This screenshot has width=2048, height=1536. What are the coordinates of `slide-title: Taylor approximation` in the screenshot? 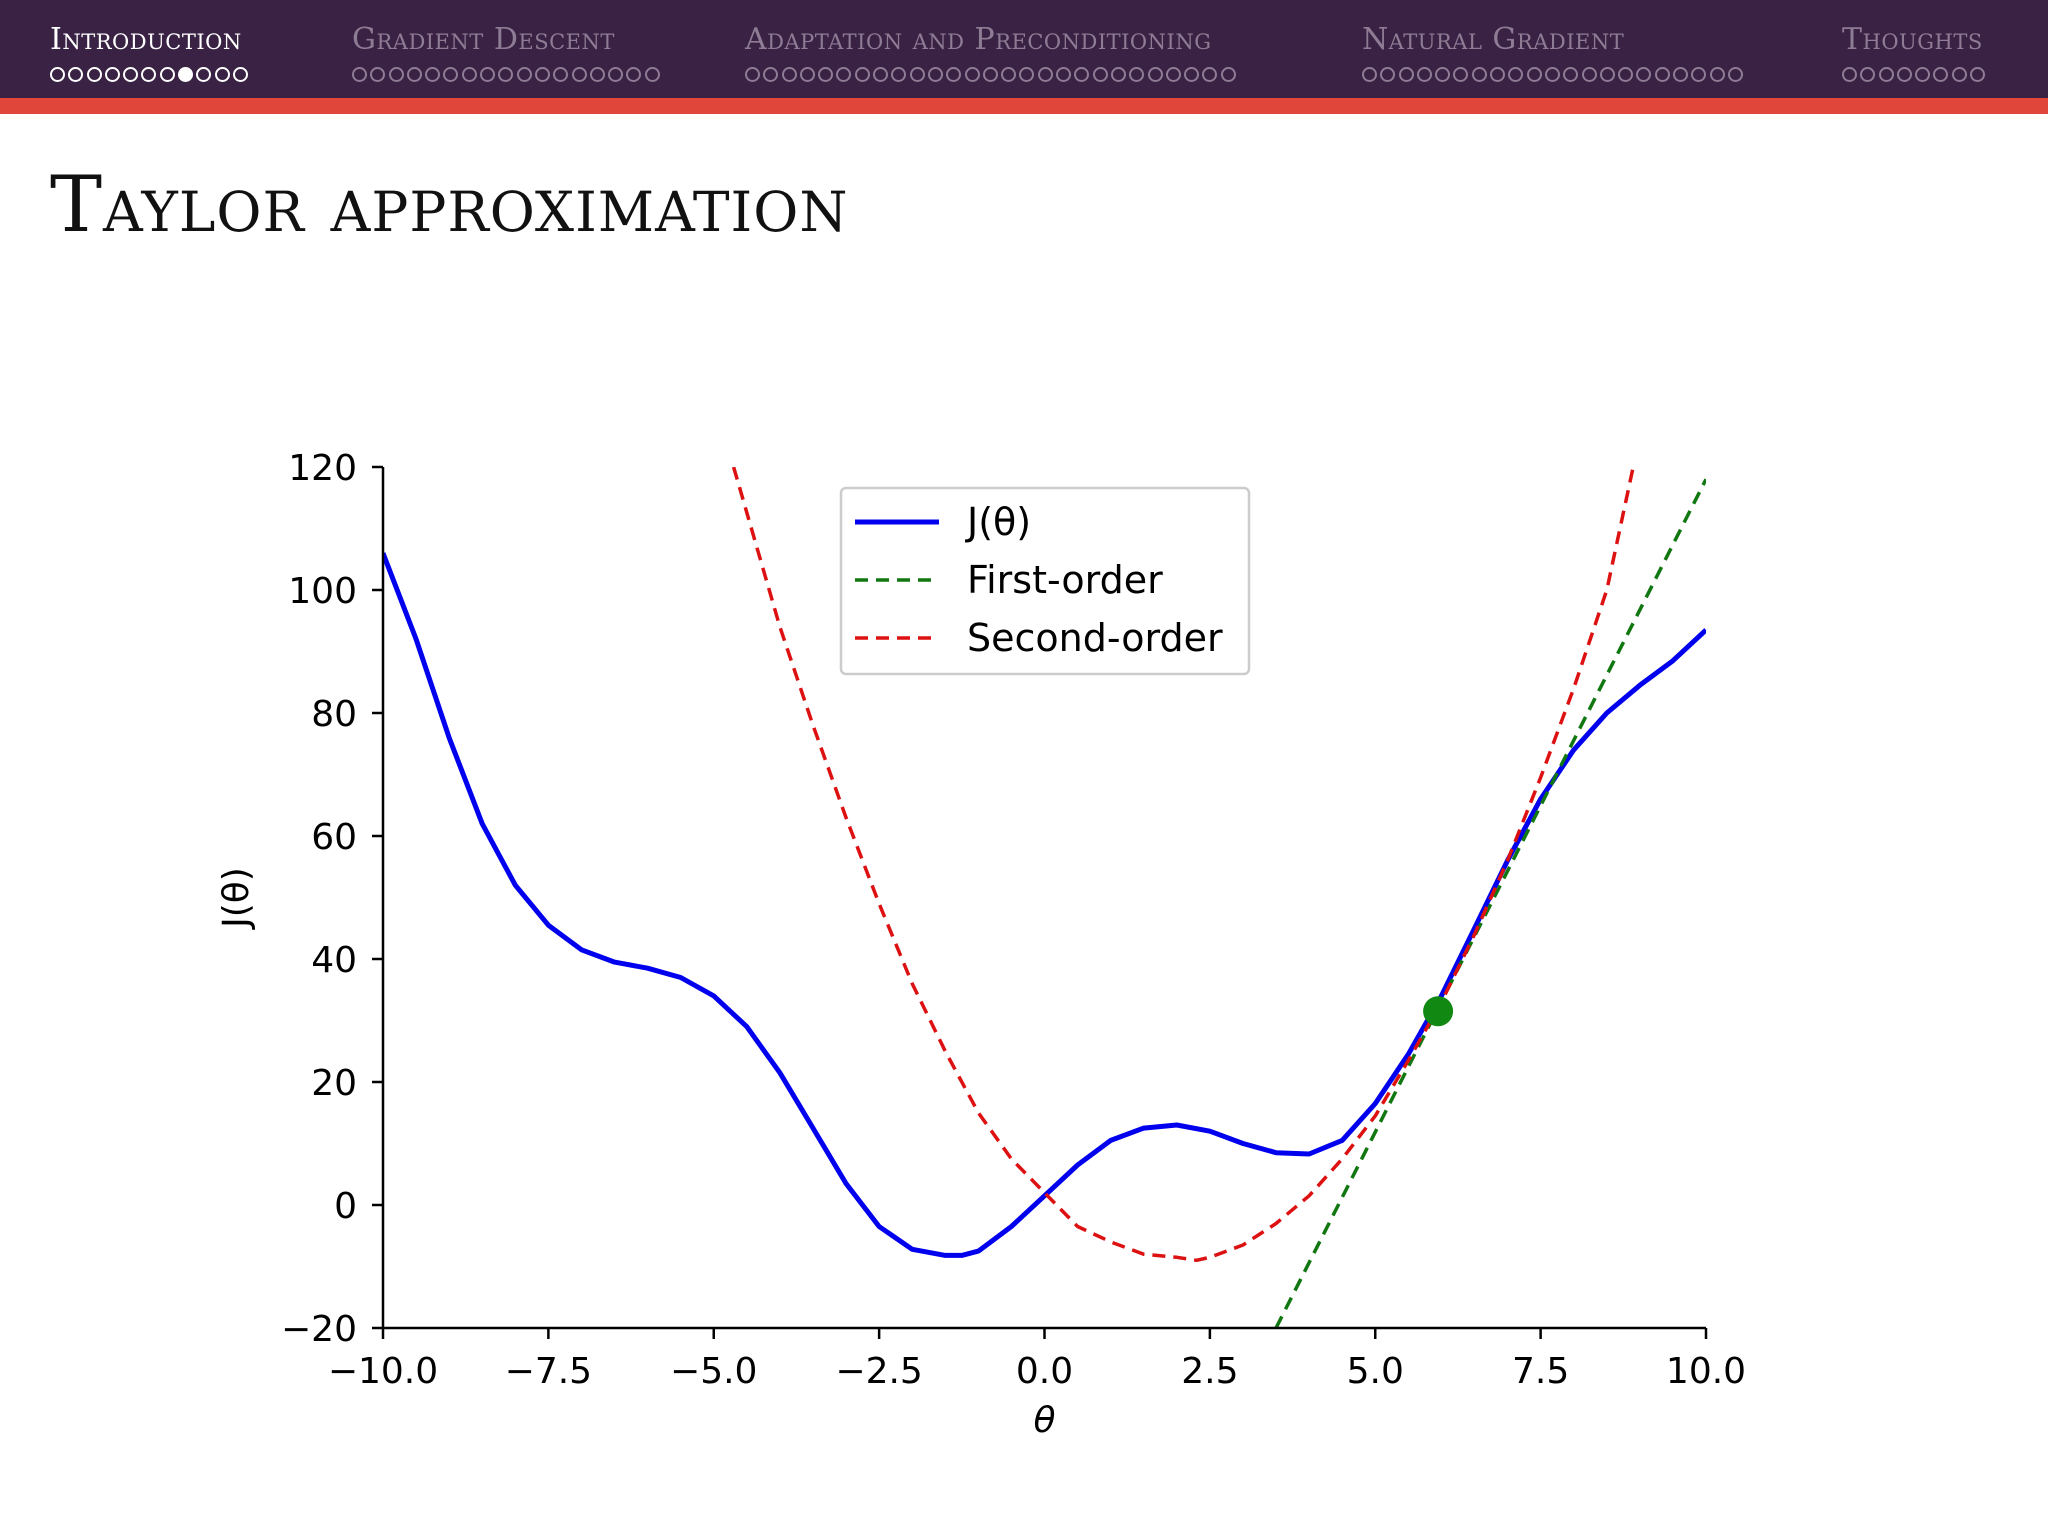 It's located at (449, 205).